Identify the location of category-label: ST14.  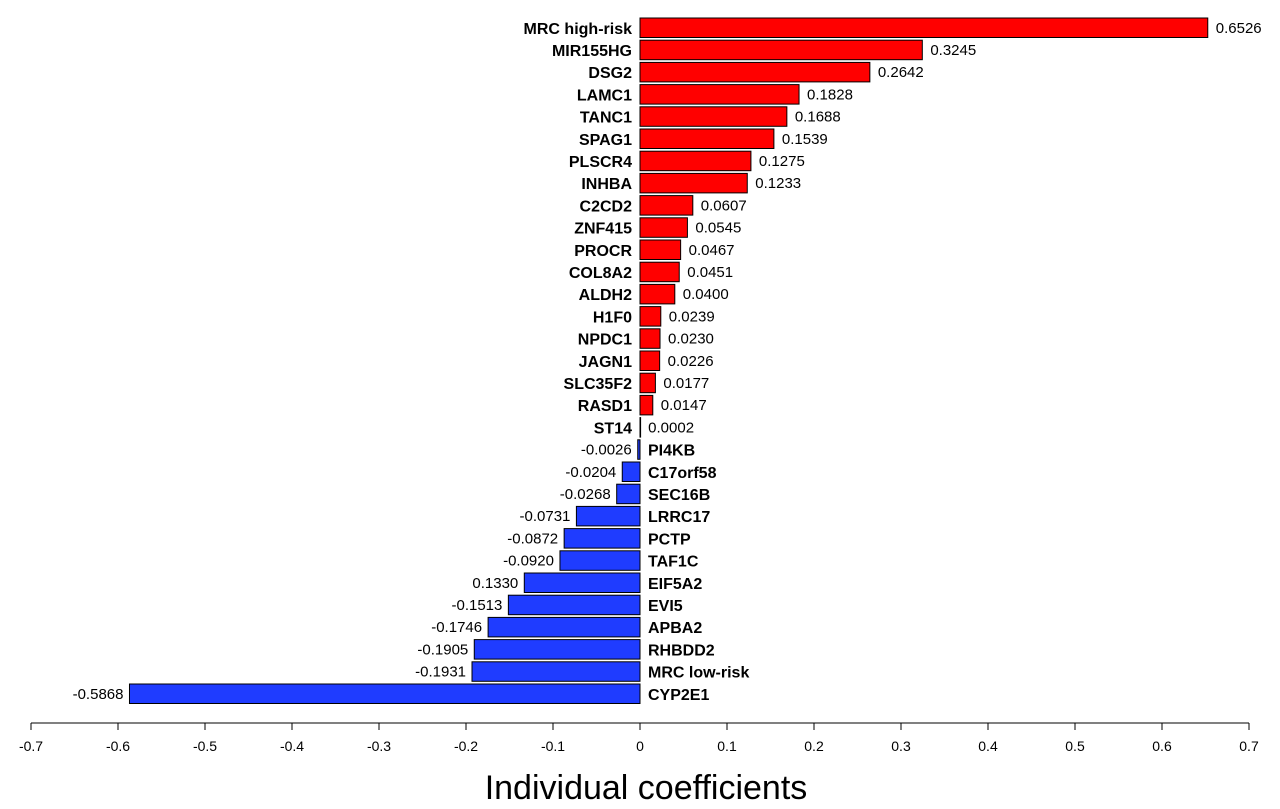
(613, 428).